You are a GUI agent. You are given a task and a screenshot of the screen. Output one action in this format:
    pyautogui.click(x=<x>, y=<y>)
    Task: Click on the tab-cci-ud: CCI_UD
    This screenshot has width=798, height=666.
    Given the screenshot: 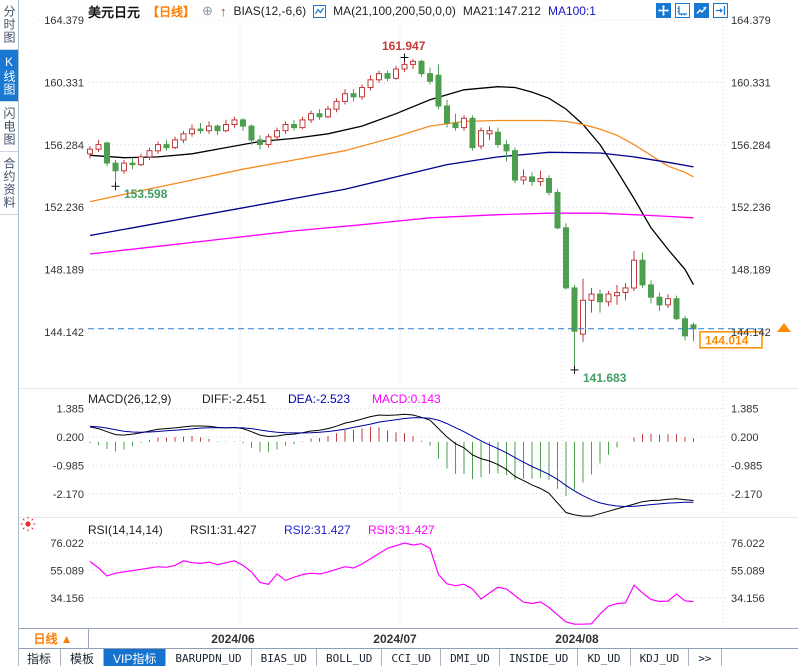 What is the action you would take?
    pyautogui.click(x=412, y=657)
    